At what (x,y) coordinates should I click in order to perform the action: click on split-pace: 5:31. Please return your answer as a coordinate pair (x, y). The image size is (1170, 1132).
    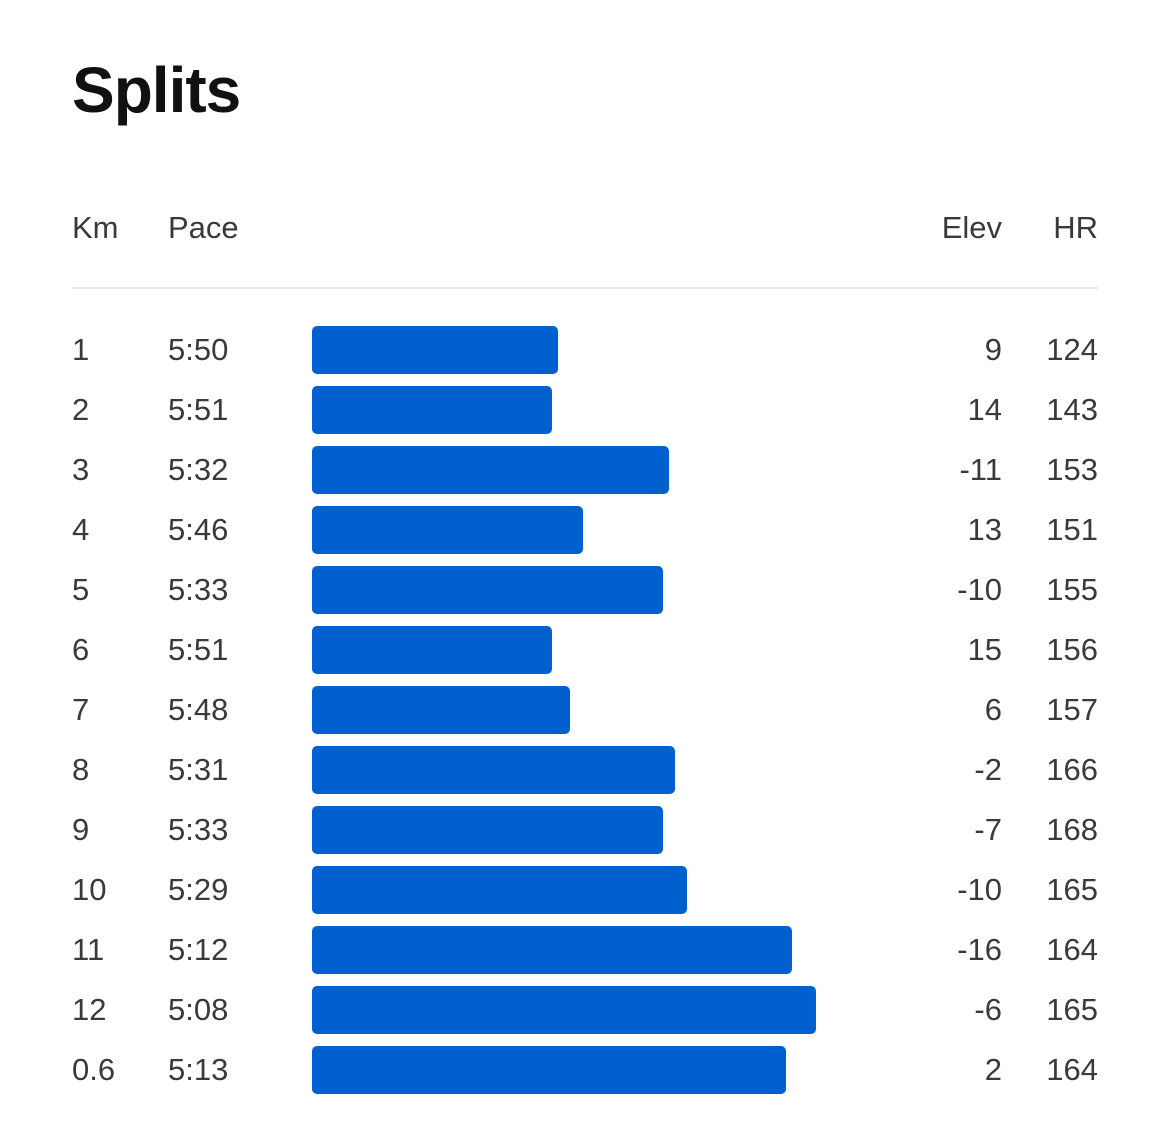
    Looking at the image, I should click on (198, 769).